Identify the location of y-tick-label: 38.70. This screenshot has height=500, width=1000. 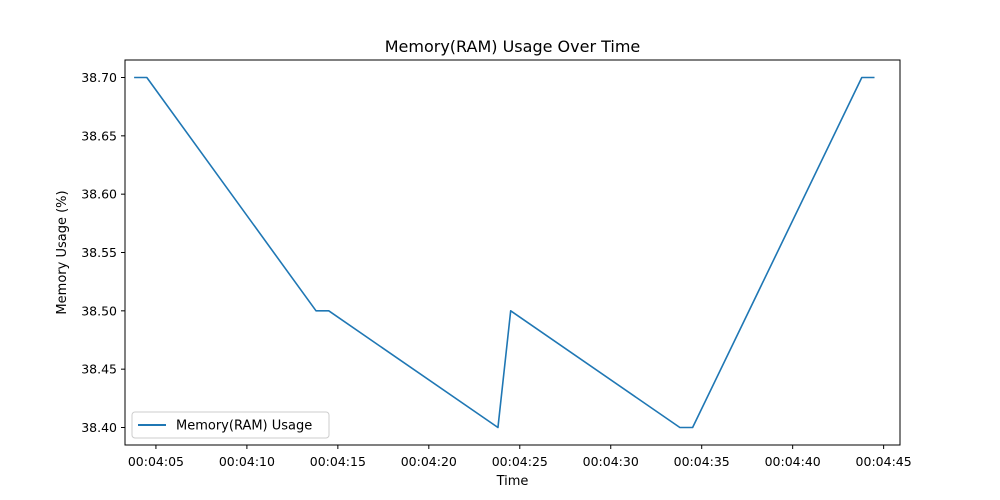
(99, 77).